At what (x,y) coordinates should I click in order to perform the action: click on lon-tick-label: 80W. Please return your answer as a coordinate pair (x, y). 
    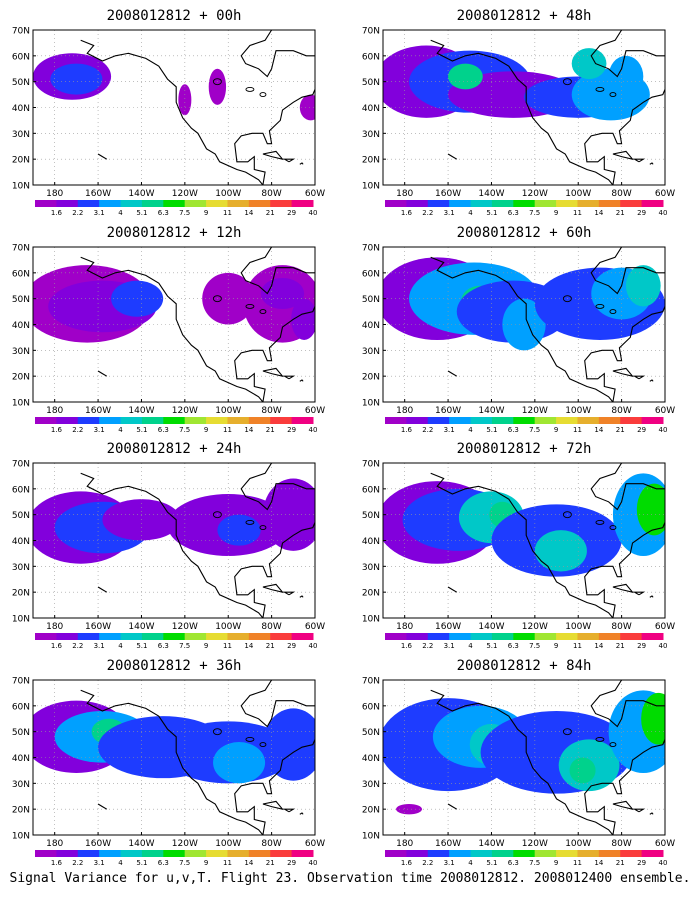
    Looking at the image, I should click on (271, 844).